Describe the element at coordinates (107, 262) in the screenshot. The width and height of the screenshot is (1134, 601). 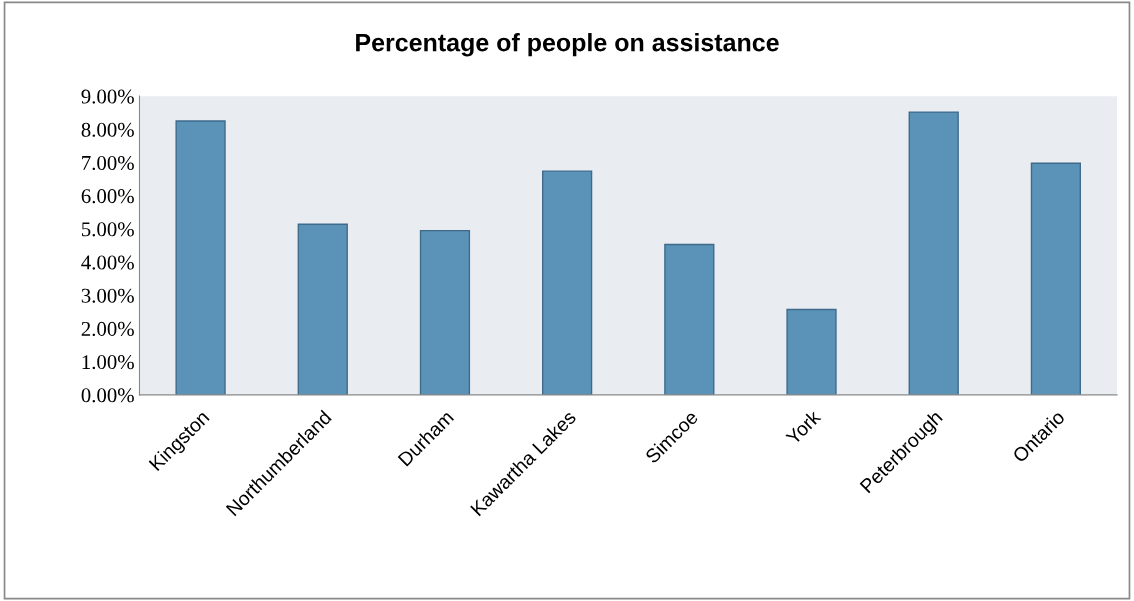
I see `y-tick-label: 4.00%` at that location.